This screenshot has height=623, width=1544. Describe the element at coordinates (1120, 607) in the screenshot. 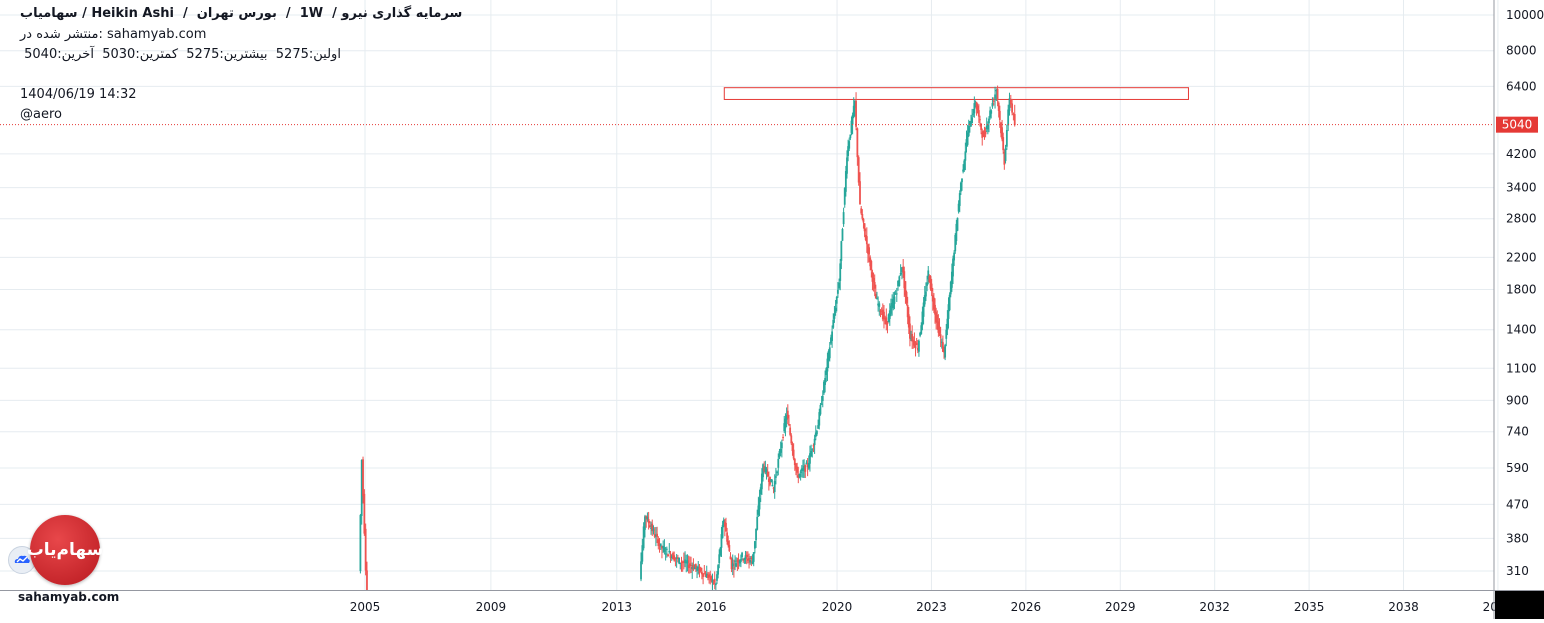

I see `x-tick-label: 2029` at that location.